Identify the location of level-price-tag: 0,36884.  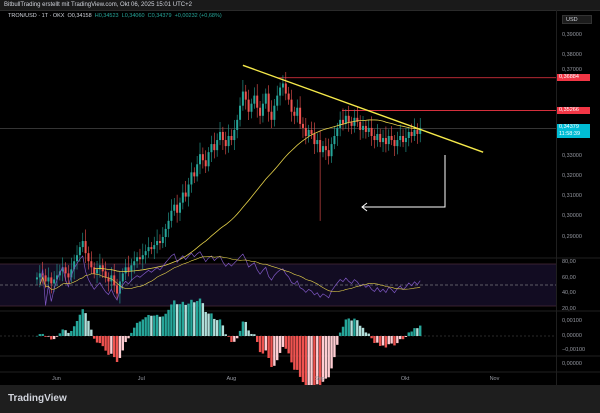
(573, 78).